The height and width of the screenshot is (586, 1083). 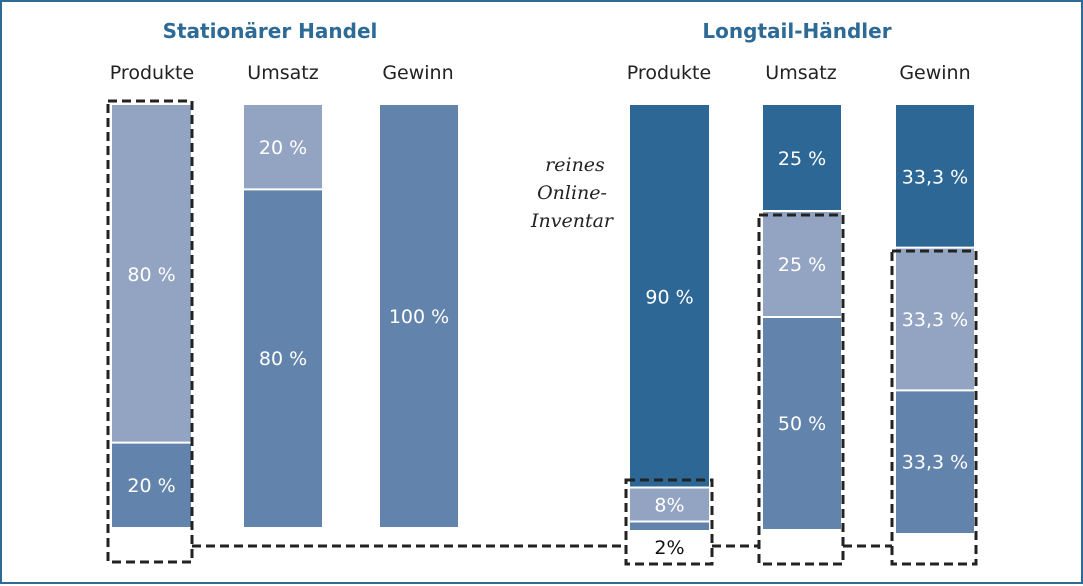 I want to click on segment-label-longtail-revenue-3: 25 %, so click(x=802, y=159).